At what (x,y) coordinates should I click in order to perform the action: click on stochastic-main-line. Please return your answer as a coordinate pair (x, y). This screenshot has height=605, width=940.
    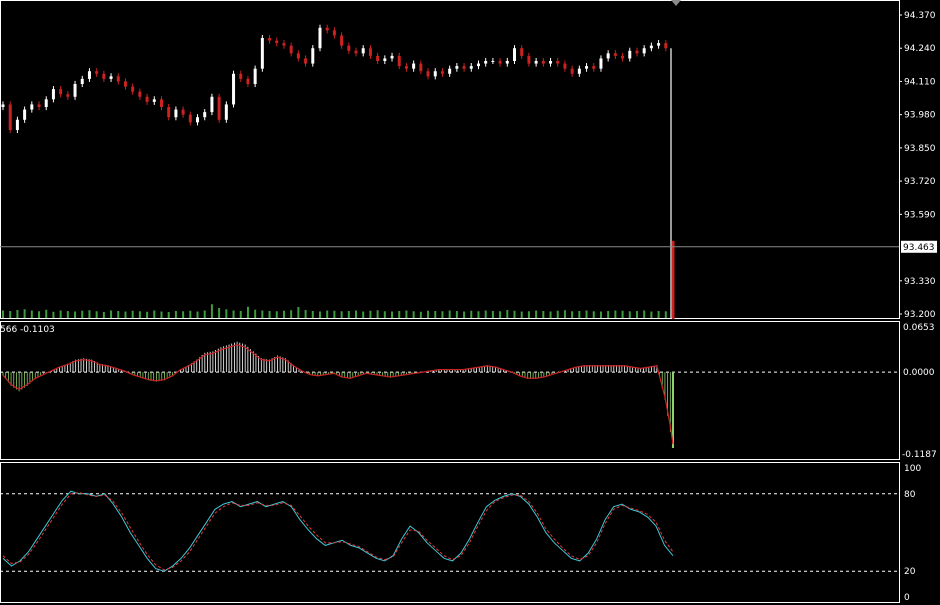
    Looking at the image, I should click on (338, 531).